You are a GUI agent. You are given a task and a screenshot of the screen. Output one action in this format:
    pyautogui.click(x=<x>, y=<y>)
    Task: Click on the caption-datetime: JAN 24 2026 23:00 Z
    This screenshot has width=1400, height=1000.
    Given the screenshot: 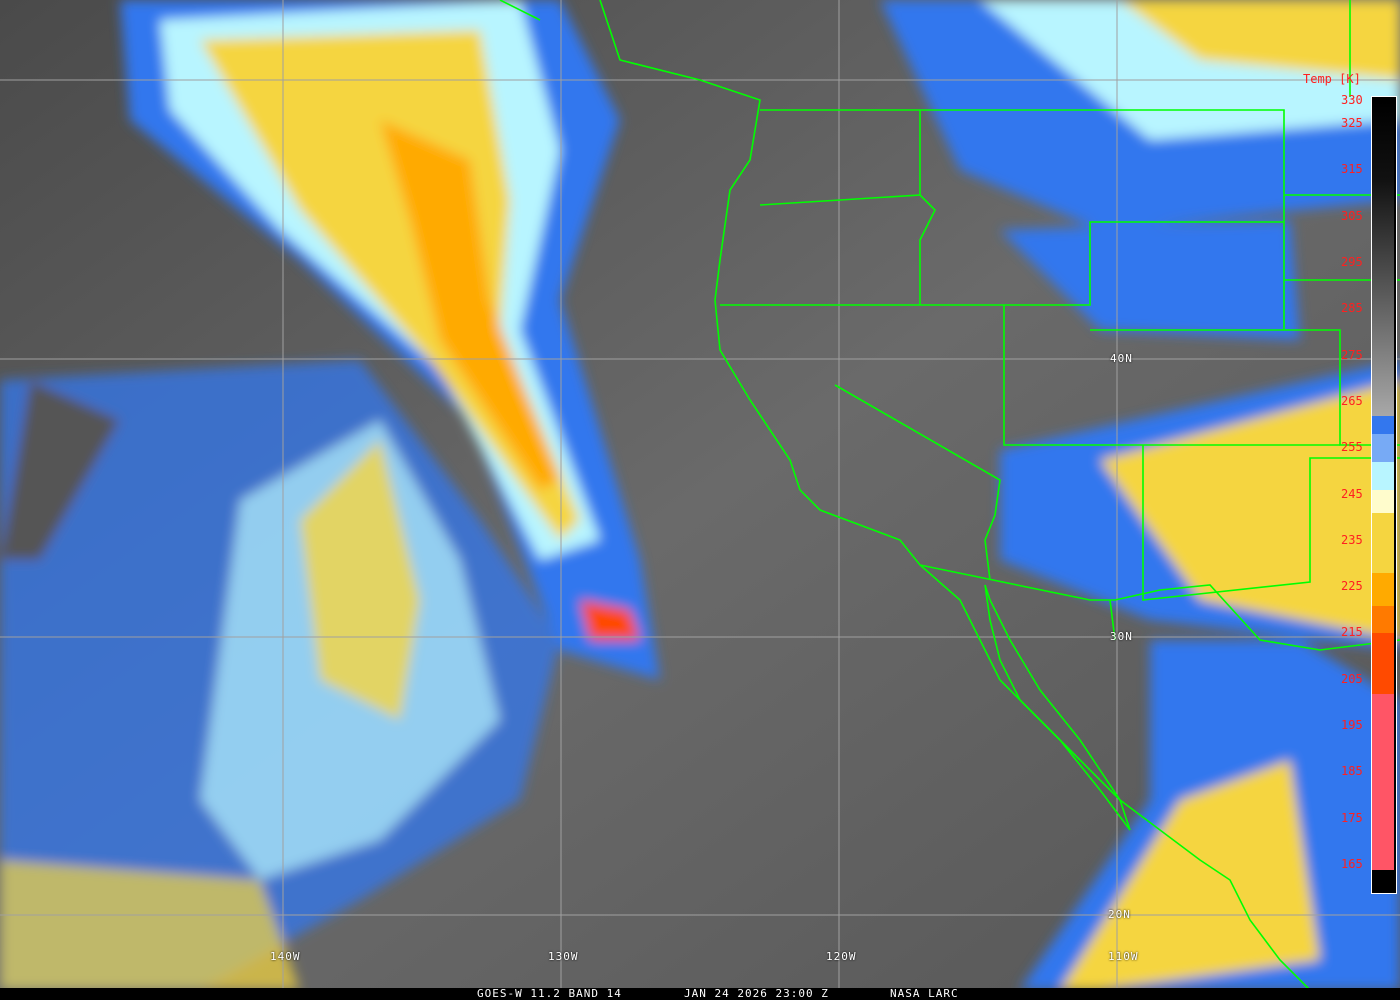 What is the action you would take?
    pyautogui.click(x=756, y=993)
    